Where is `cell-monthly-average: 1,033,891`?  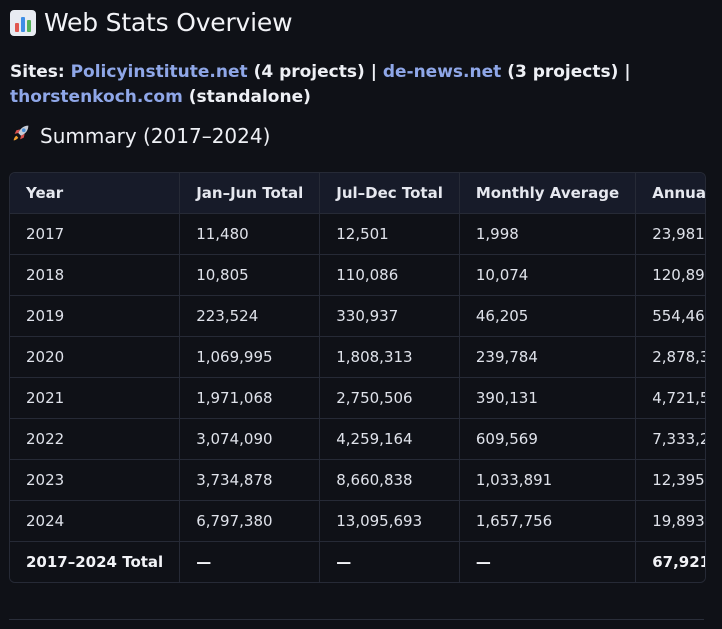 cell-monthly-average: 1,033,891 is located at coordinates (548, 480).